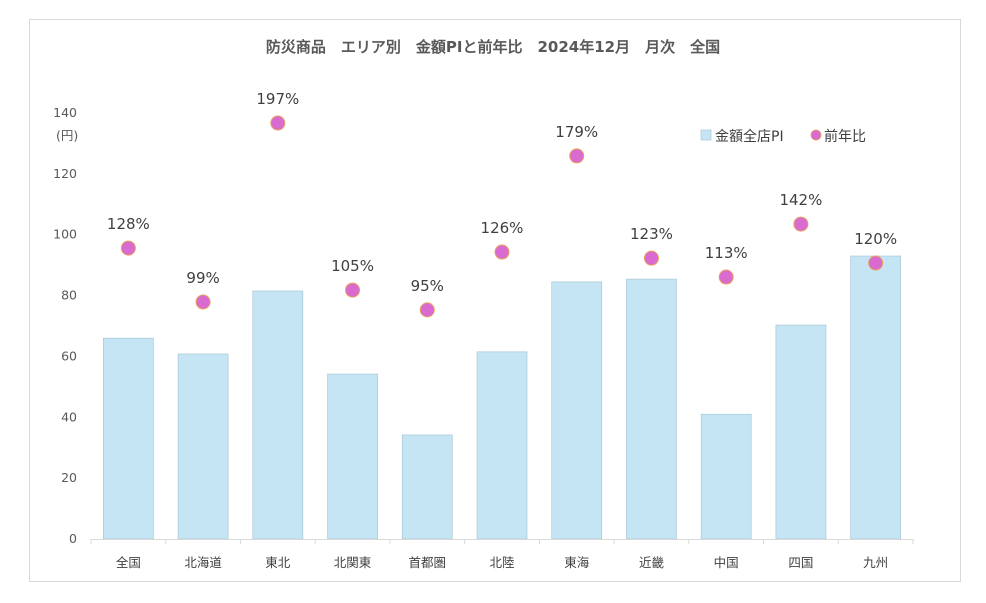 The image size is (986, 603). What do you see at coordinates (203, 562) in the screenshot?
I see `x-tick-label: 北海道` at bounding box center [203, 562].